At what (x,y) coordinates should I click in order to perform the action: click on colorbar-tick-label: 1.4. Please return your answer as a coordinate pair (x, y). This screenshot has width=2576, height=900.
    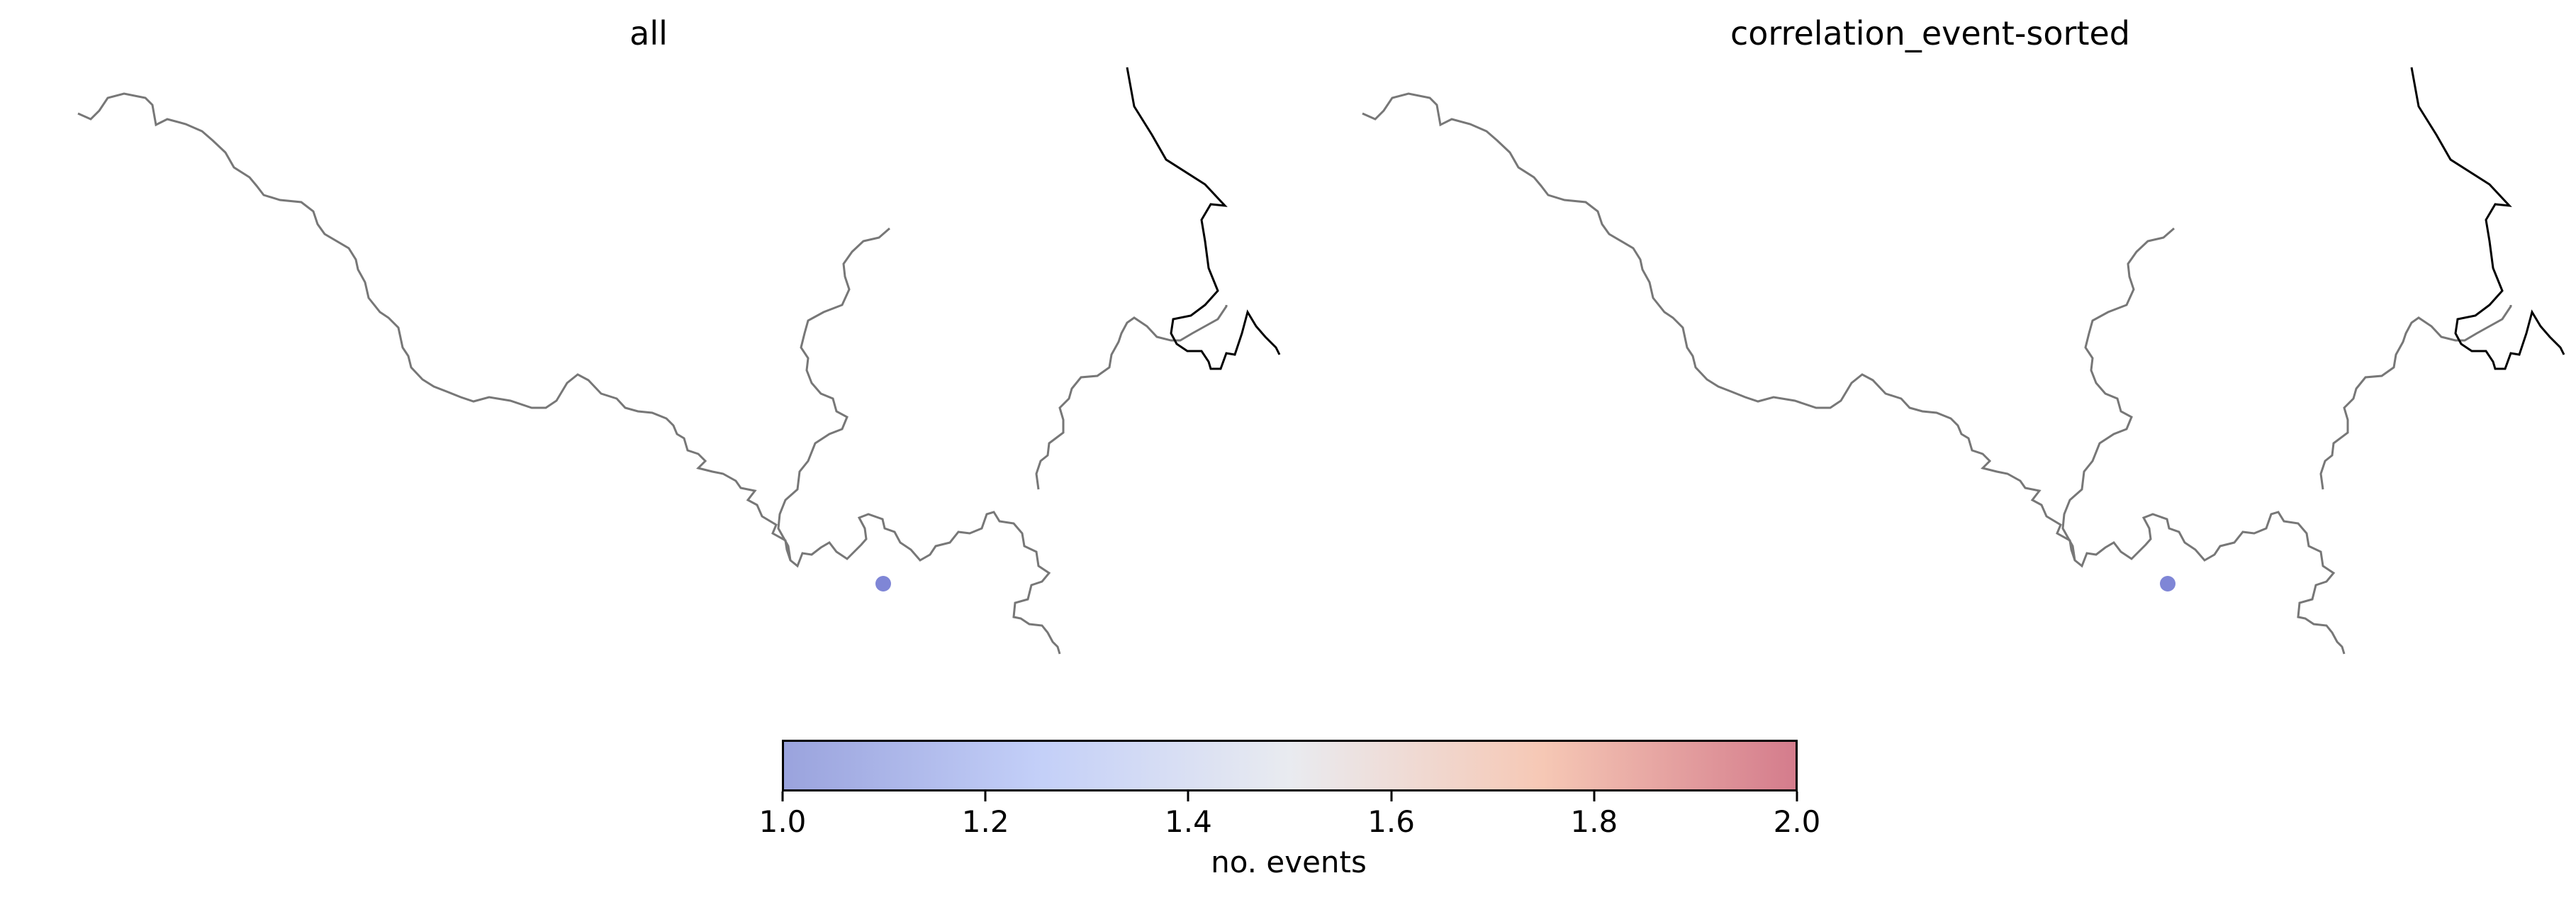
    Looking at the image, I should click on (1188, 821).